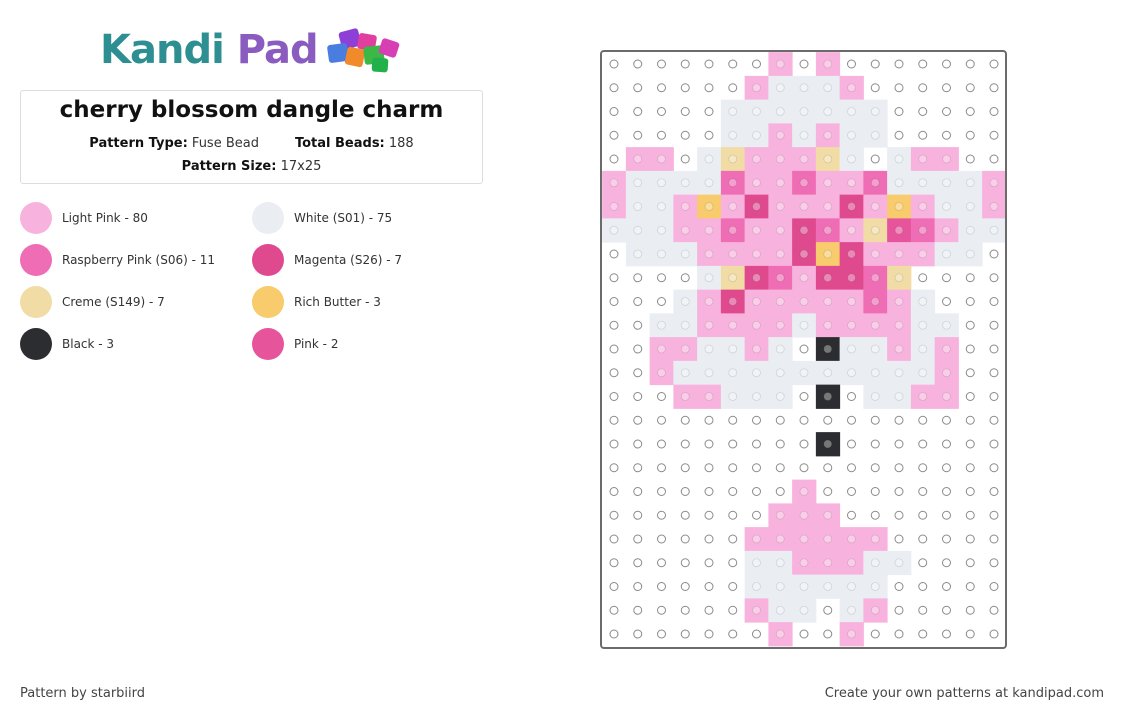  What do you see at coordinates (301, 166) in the screenshot?
I see `pattern-size-value: 17x25` at bounding box center [301, 166].